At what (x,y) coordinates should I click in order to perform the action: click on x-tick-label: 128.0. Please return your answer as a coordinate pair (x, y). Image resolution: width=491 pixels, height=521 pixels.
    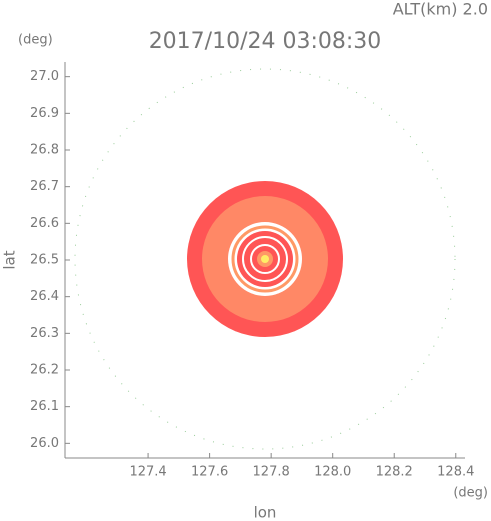
    Looking at the image, I should click on (332, 472).